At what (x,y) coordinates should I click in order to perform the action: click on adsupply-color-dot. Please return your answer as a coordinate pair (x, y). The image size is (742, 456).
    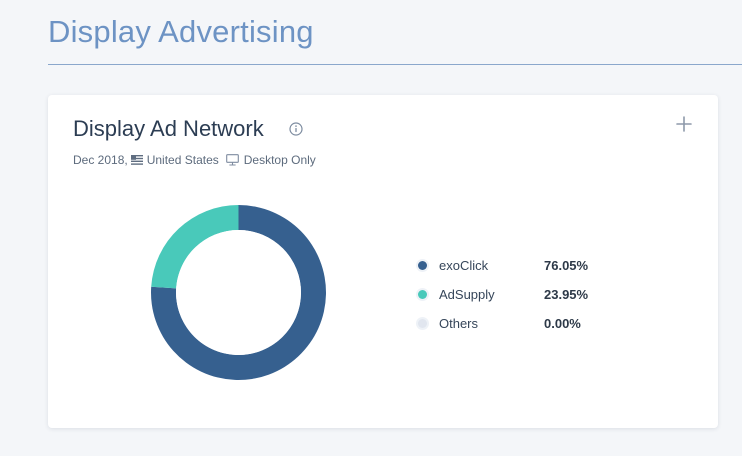
    Looking at the image, I should click on (422, 294).